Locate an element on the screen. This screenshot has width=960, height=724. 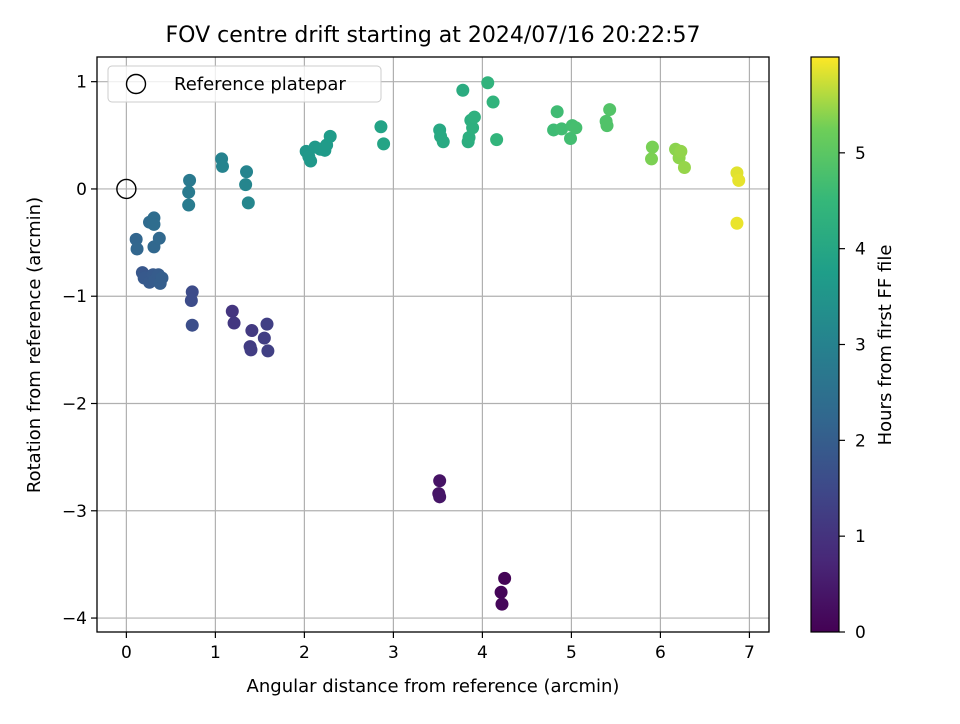
x-tick-label: 6 is located at coordinates (660, 653).